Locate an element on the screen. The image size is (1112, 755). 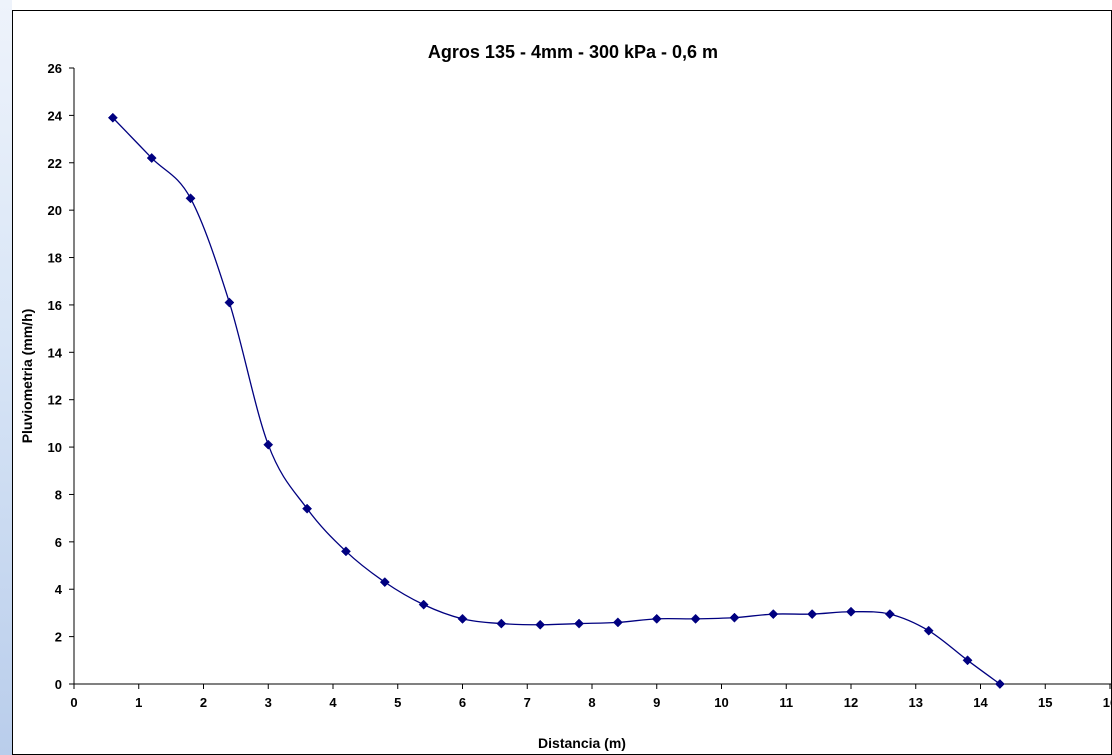
y-tick-label: 4 is located at coordinates (59, 589).